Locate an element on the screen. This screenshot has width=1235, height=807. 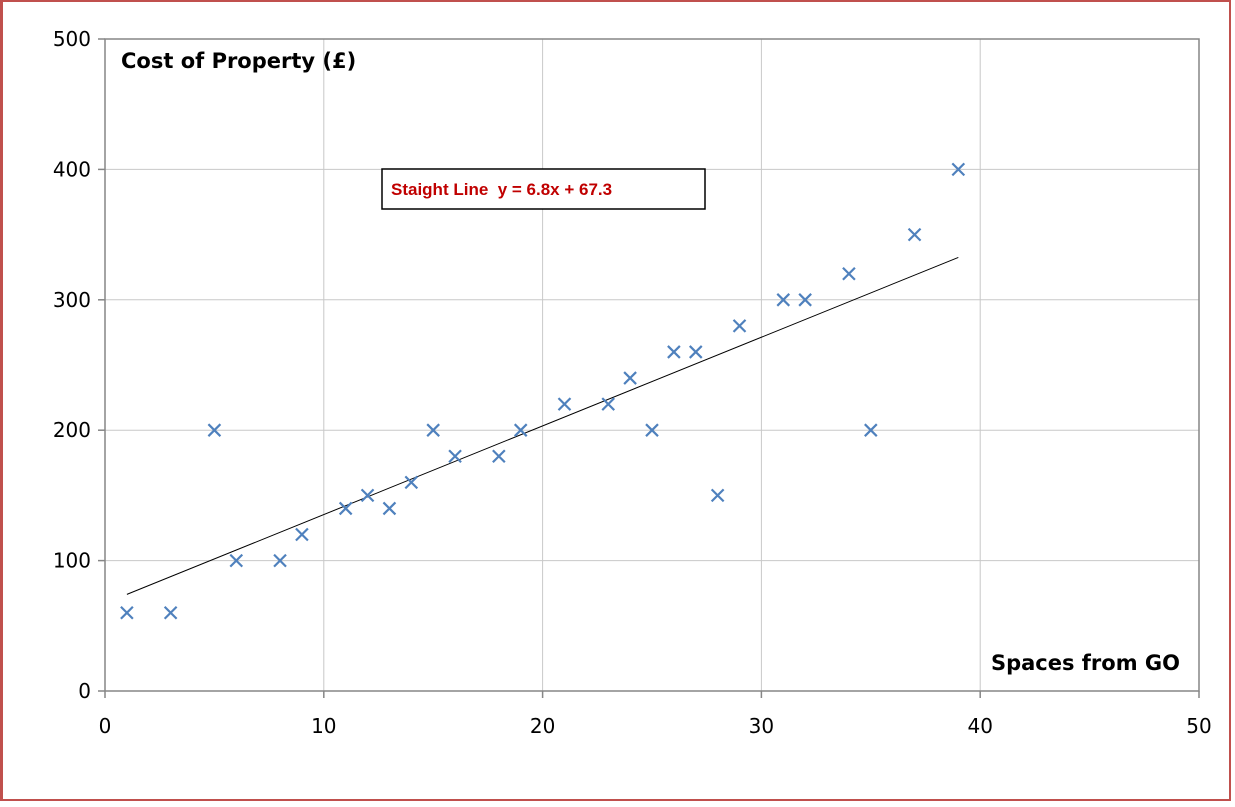
y-tick-label: 500 is located at coordinates (72, 39).